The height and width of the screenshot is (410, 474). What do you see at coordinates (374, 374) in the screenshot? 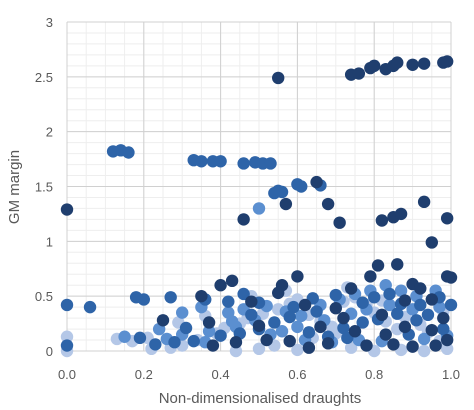
I see `x-tick-label: 0.8` at bounding box center [374, 374].